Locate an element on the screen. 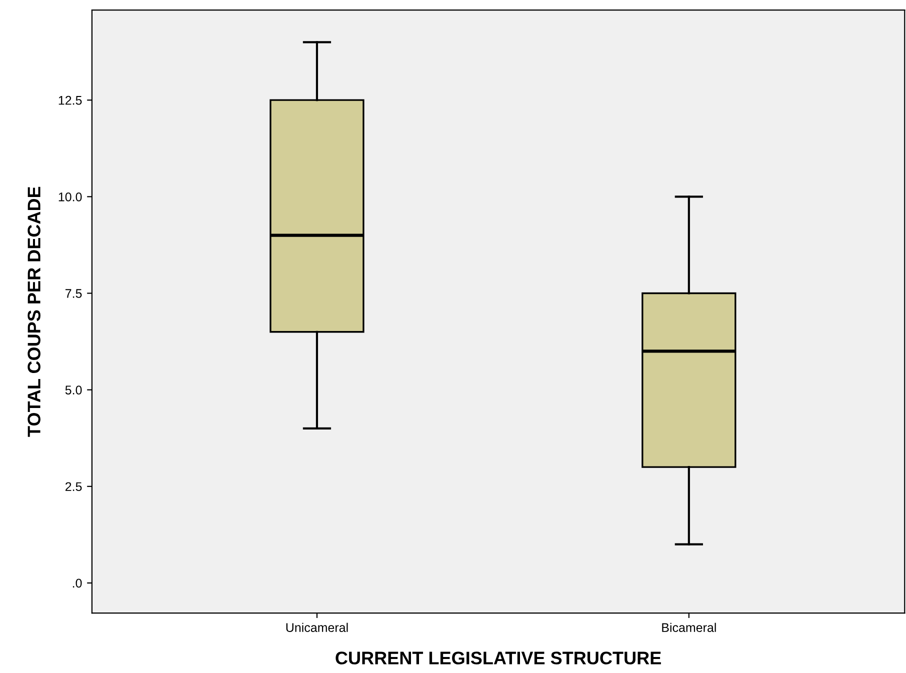 This screenshot has width=906, height=673. y-tick-label: .0 is located at coordinates (77, 583).